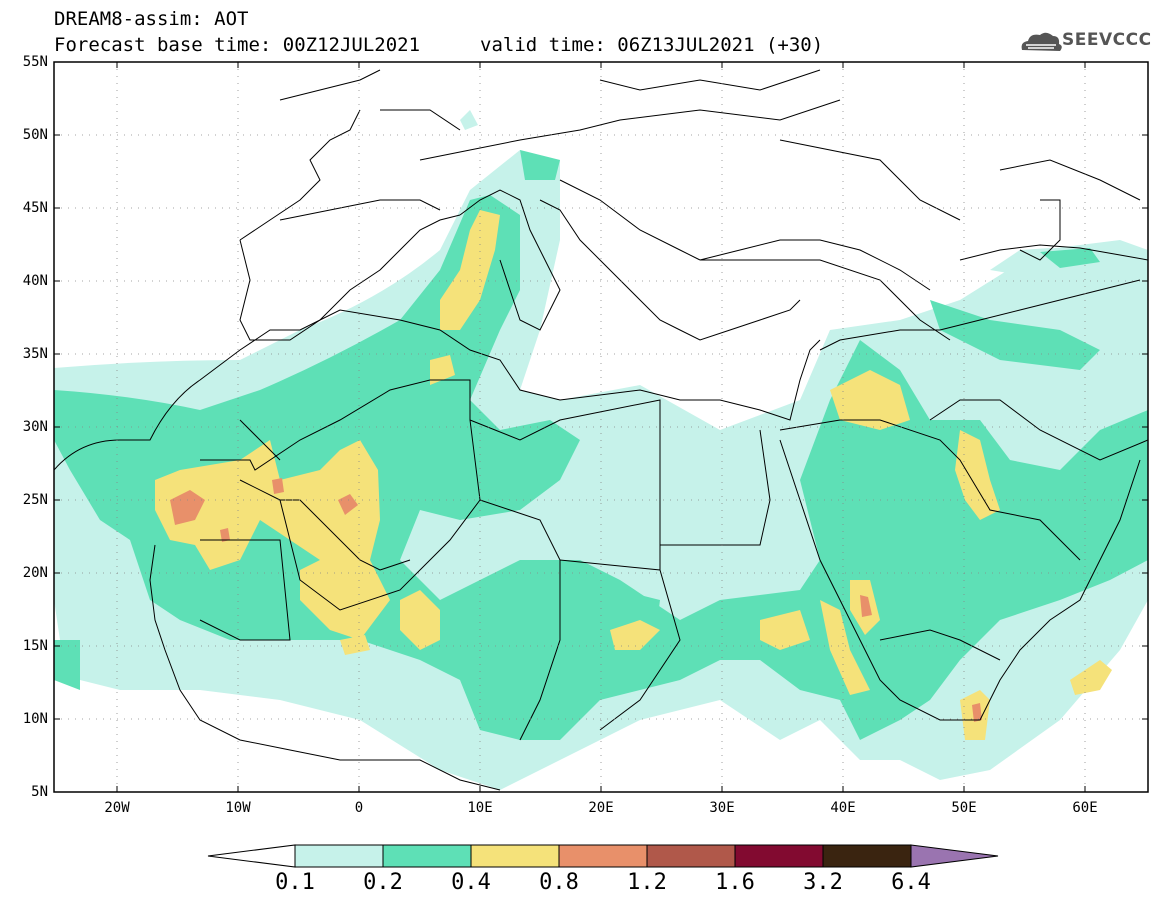 Image resolution: width=1165 pixels, height=905 pixels. What do you see at coordinates (35, 62) in the screenshot?
I see `lat-label-55n: 55N` at bounding box center [35, 62].